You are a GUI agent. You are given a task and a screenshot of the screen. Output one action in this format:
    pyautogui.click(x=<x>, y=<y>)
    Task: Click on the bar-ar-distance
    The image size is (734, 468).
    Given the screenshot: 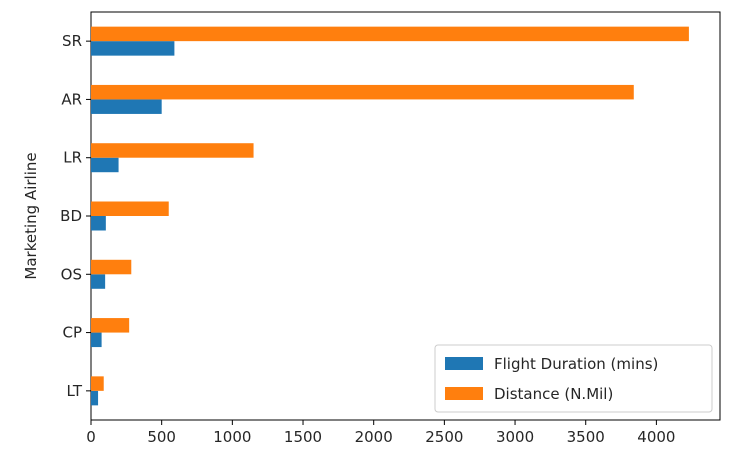 What is the action you would take?
    pyautogui.click(x=362, y=92)
    